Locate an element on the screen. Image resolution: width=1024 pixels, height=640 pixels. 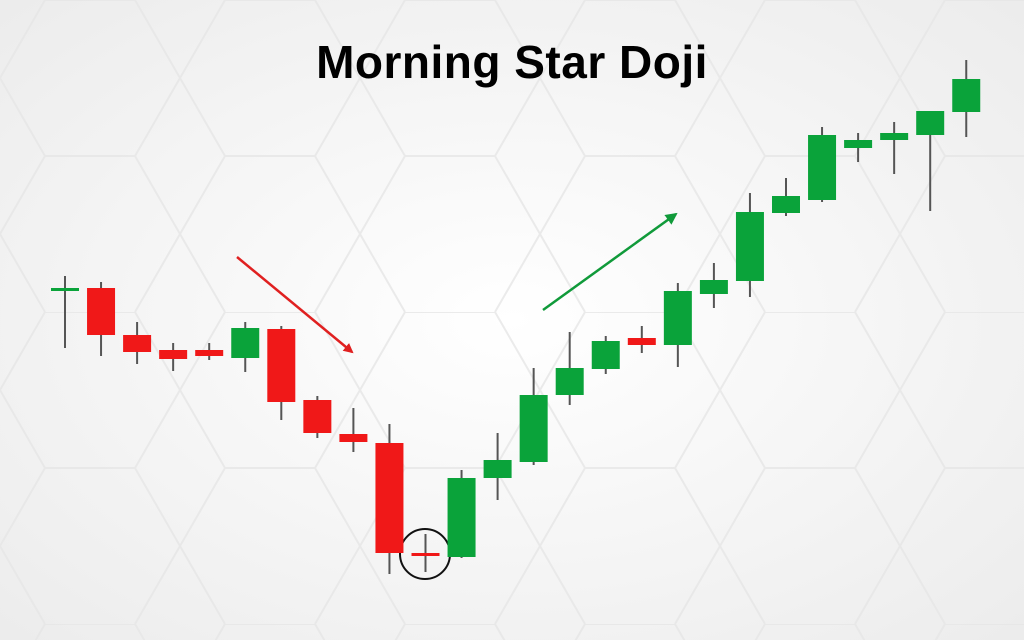
chart-title: Morning Star Doji is located at coordinates (512, 62).